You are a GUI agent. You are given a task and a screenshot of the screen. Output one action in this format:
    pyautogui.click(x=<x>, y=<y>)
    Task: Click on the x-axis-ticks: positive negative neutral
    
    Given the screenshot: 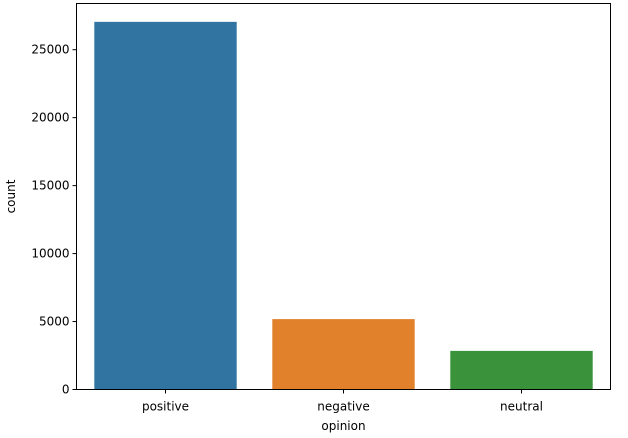 What is the action you would take?
    pyautogui.click(x=342, y=401)
    